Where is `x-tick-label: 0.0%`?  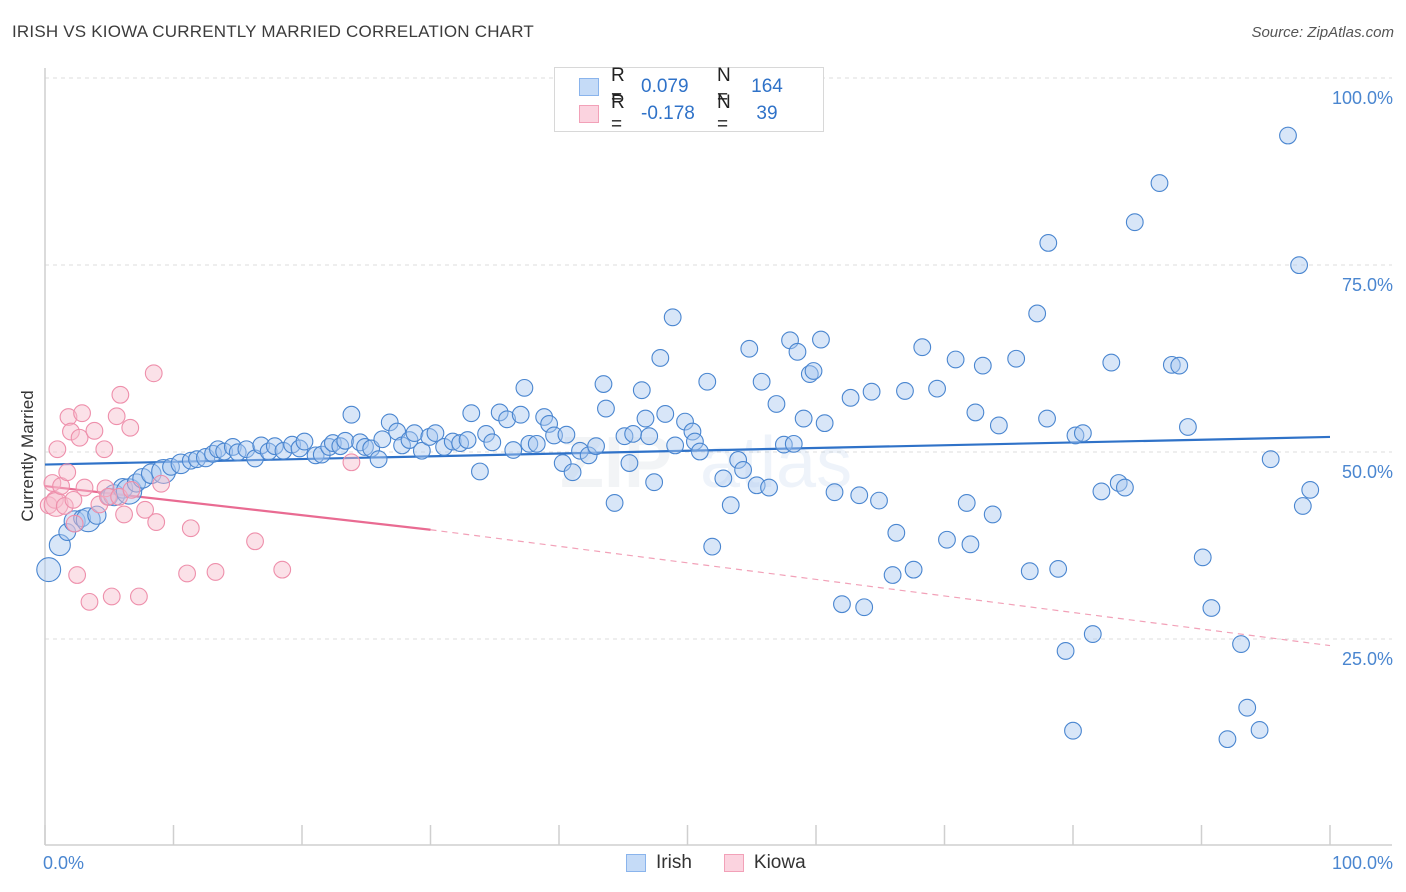
x-tick-label: 0.0% is located at coordinates (63, 863).